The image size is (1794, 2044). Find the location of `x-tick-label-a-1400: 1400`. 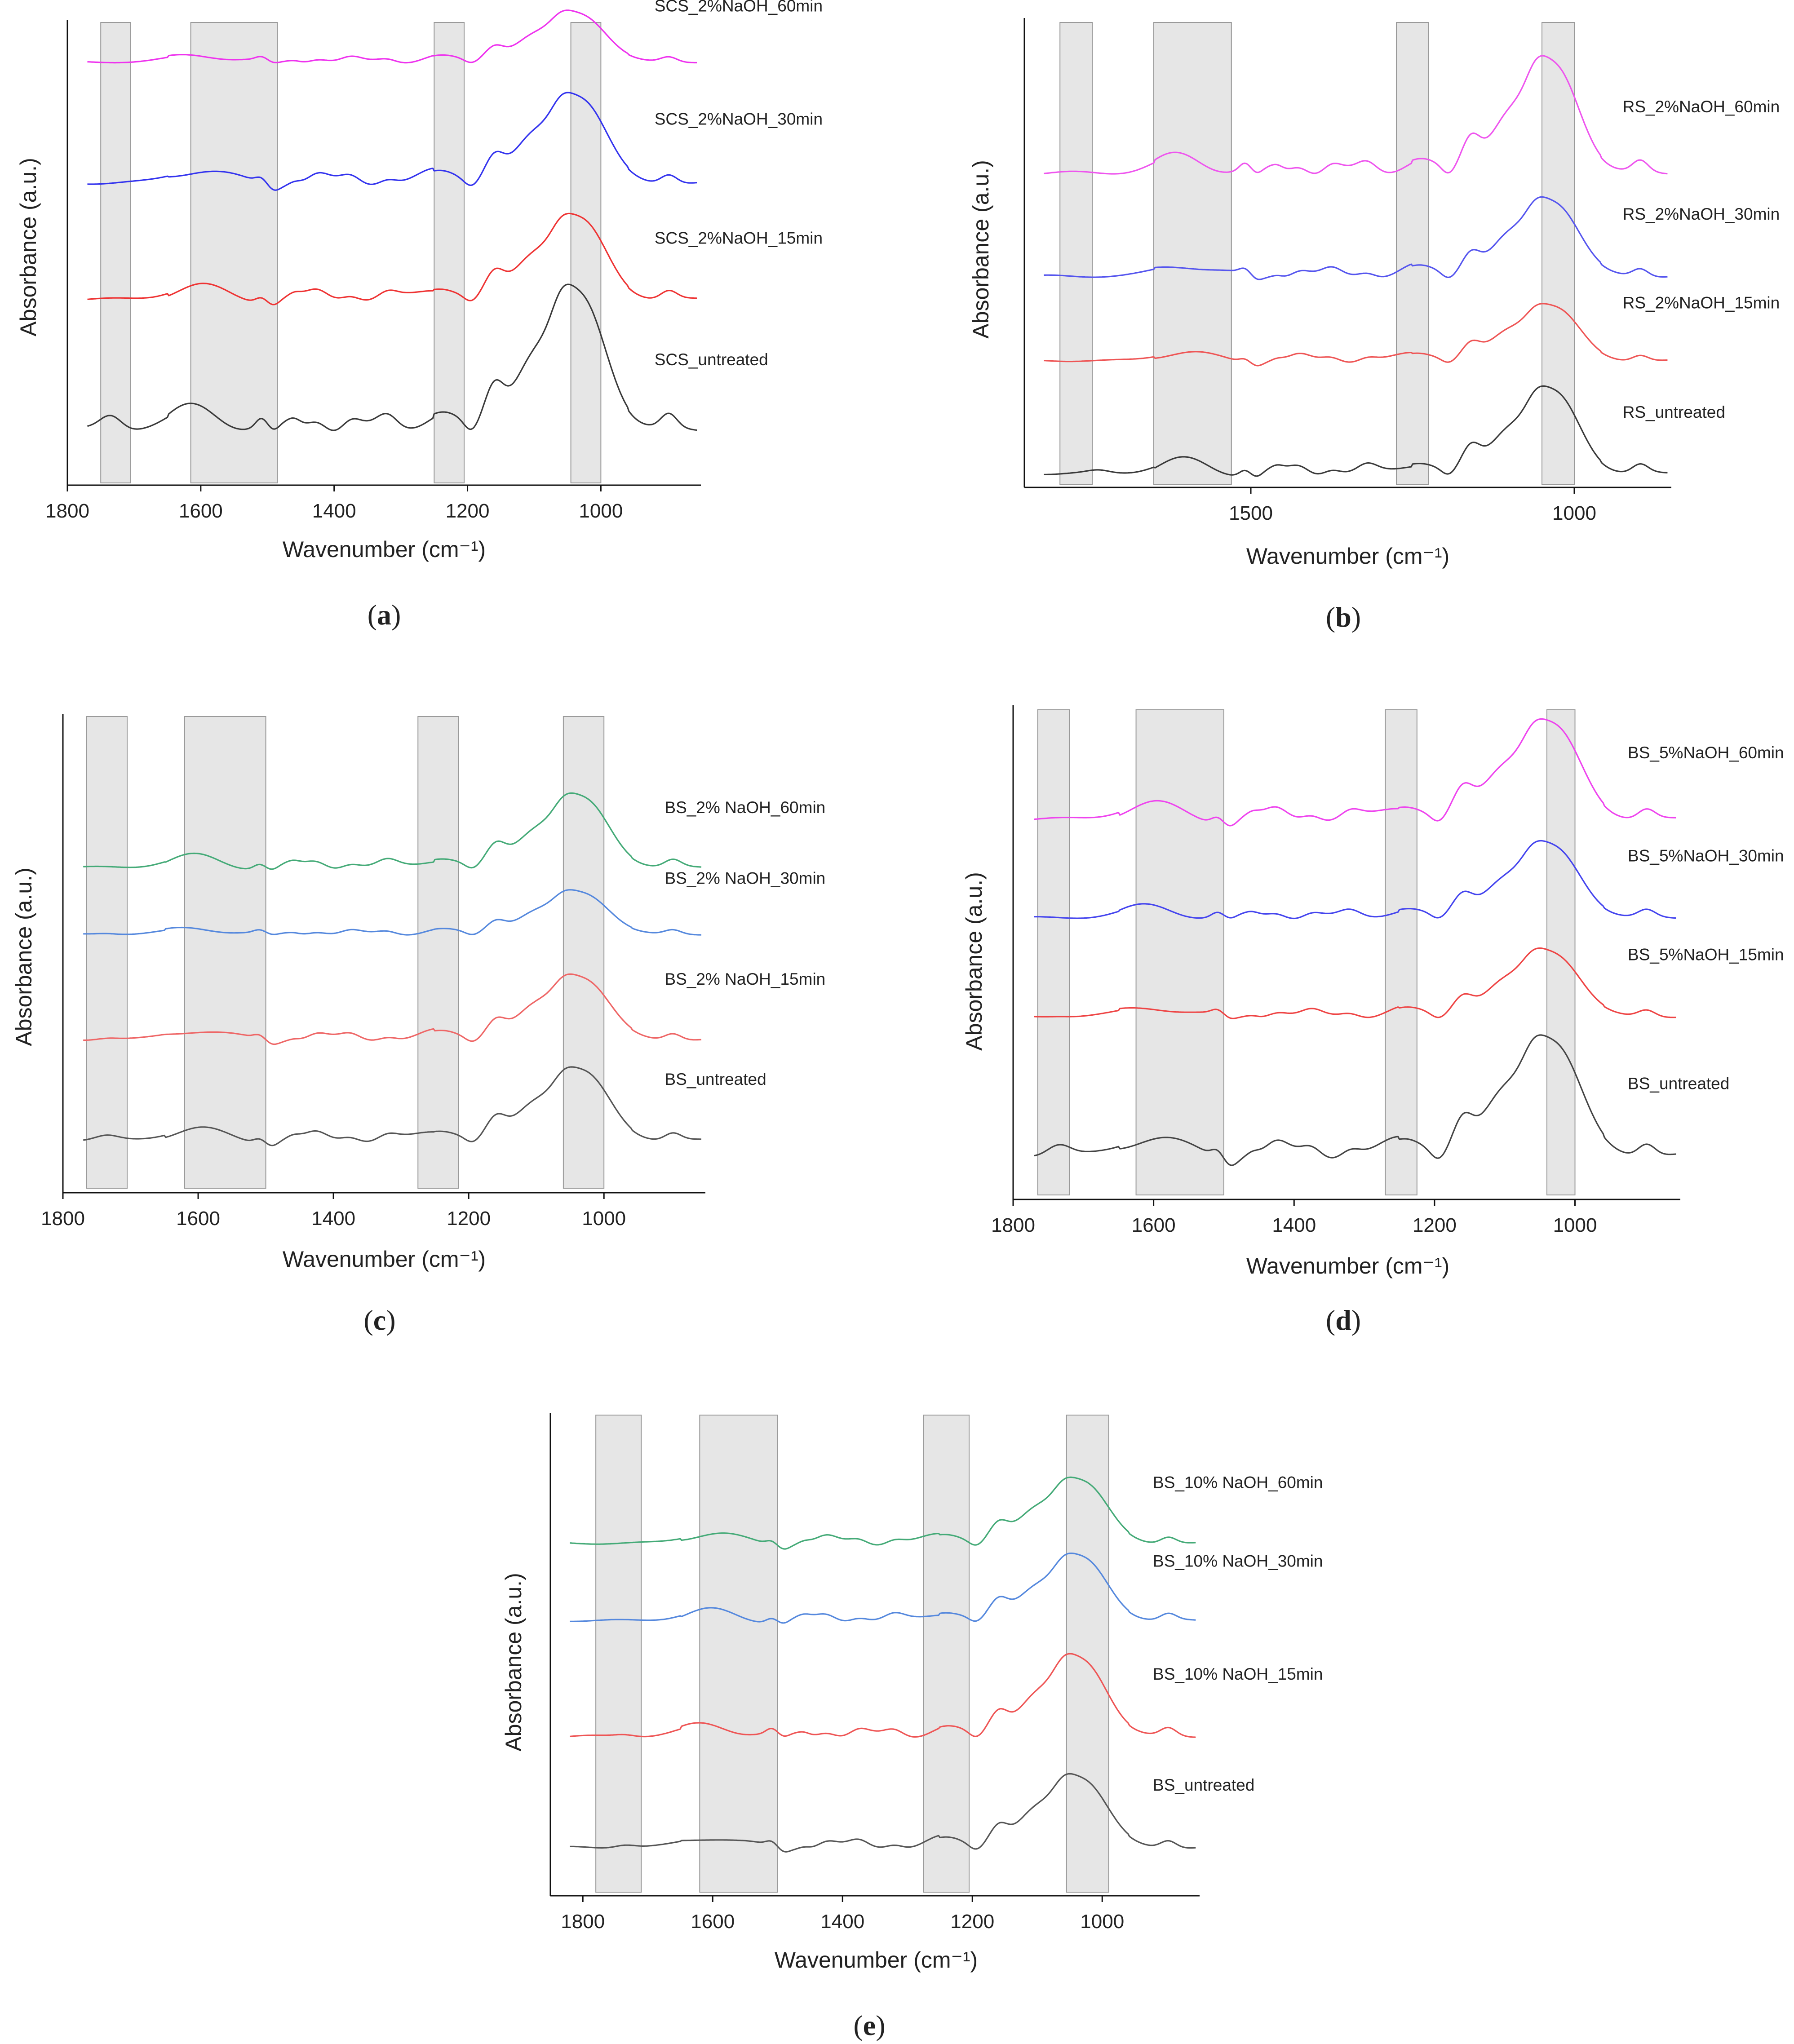

x-tick-label-a-1400: 1400 is located at coordinates (334, 511).